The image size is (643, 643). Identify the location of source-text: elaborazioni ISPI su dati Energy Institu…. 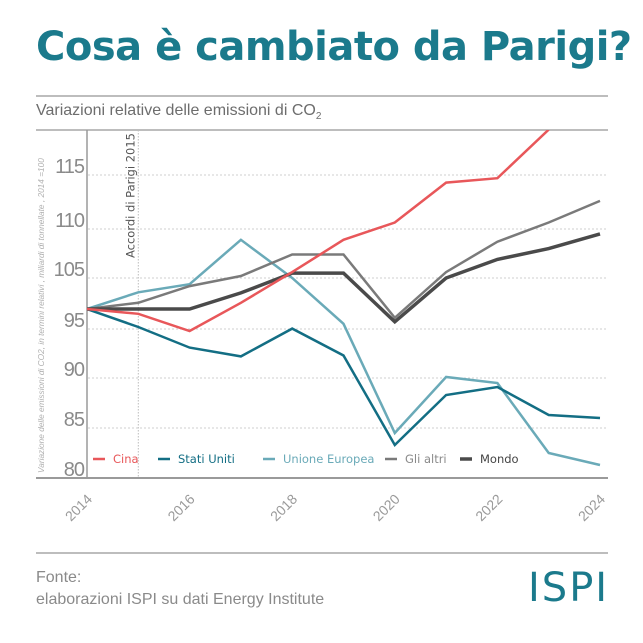
(180, 599).